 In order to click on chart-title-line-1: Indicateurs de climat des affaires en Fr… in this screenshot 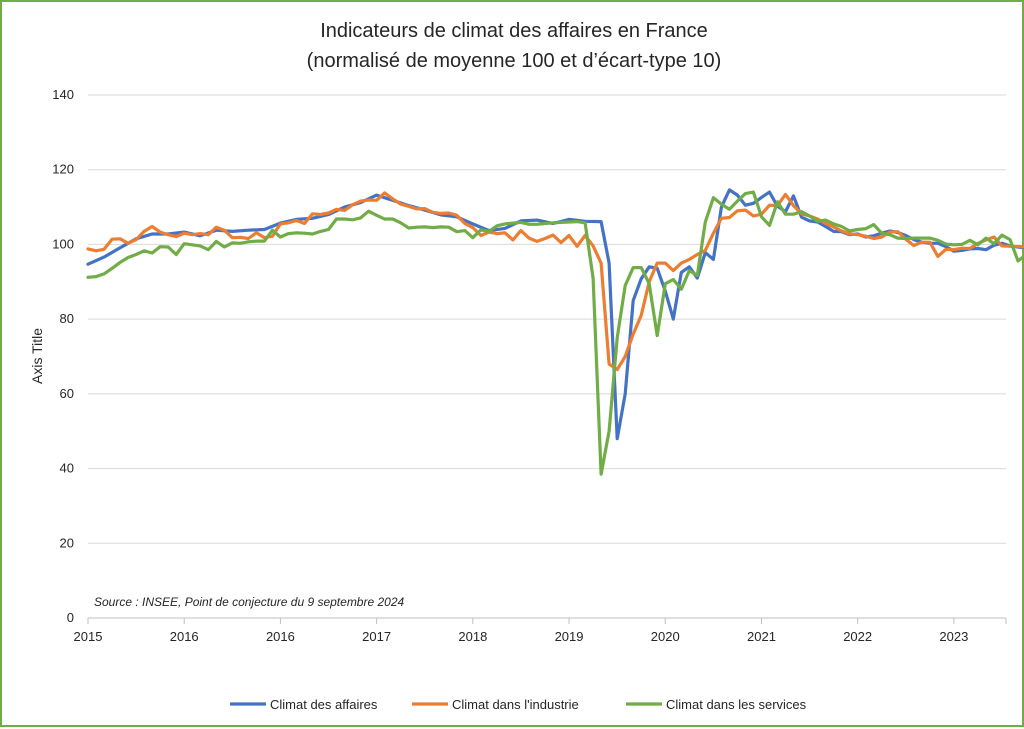, I will do `click(514, 31)`.